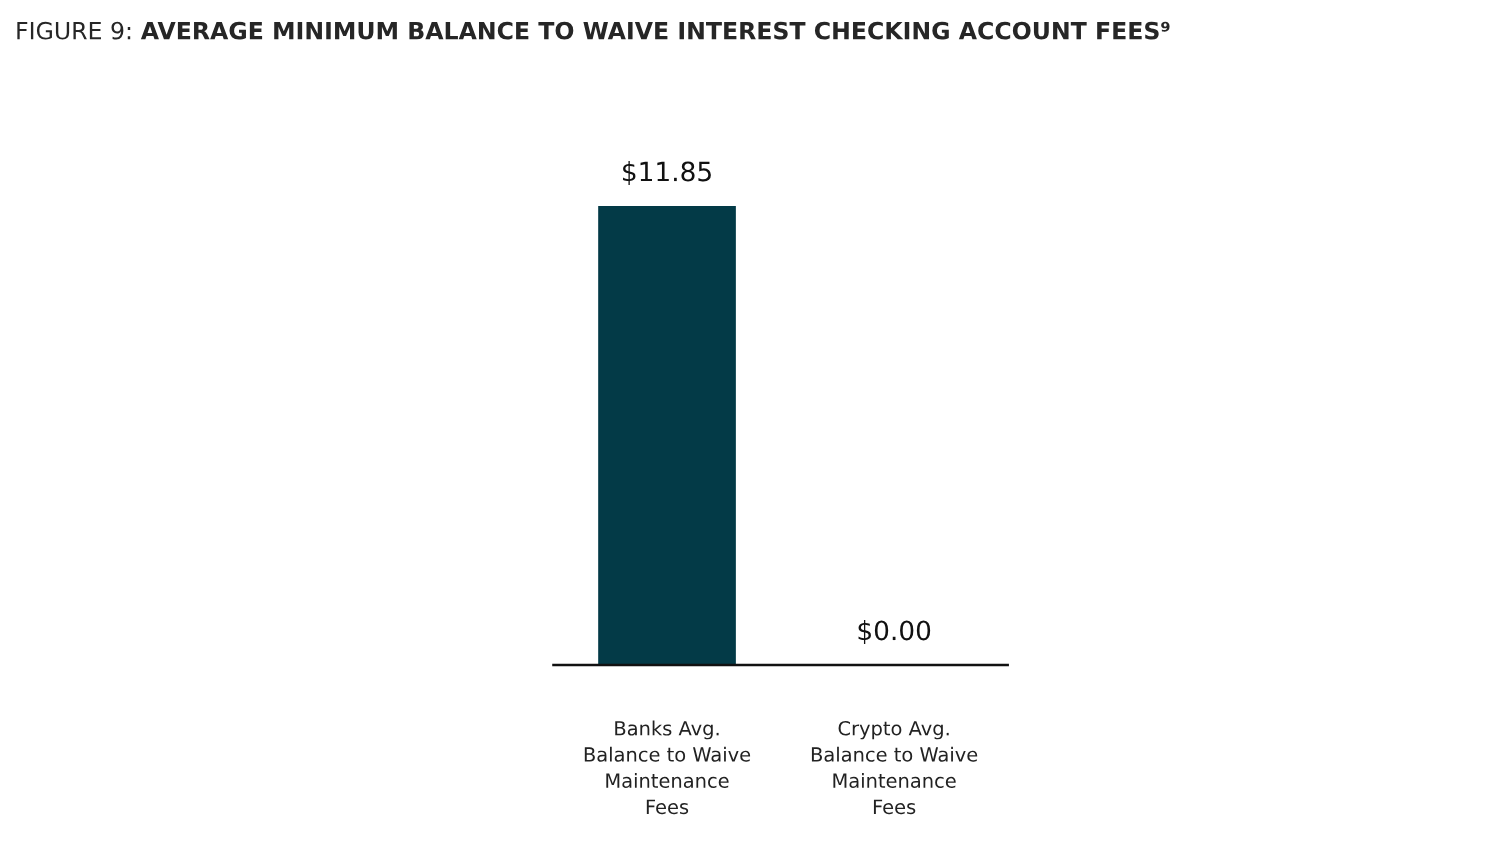  What do you see at coordinates (894, 632) in the screenshot?
I see `data-label: $0.00` at bounding box center [894, 632].